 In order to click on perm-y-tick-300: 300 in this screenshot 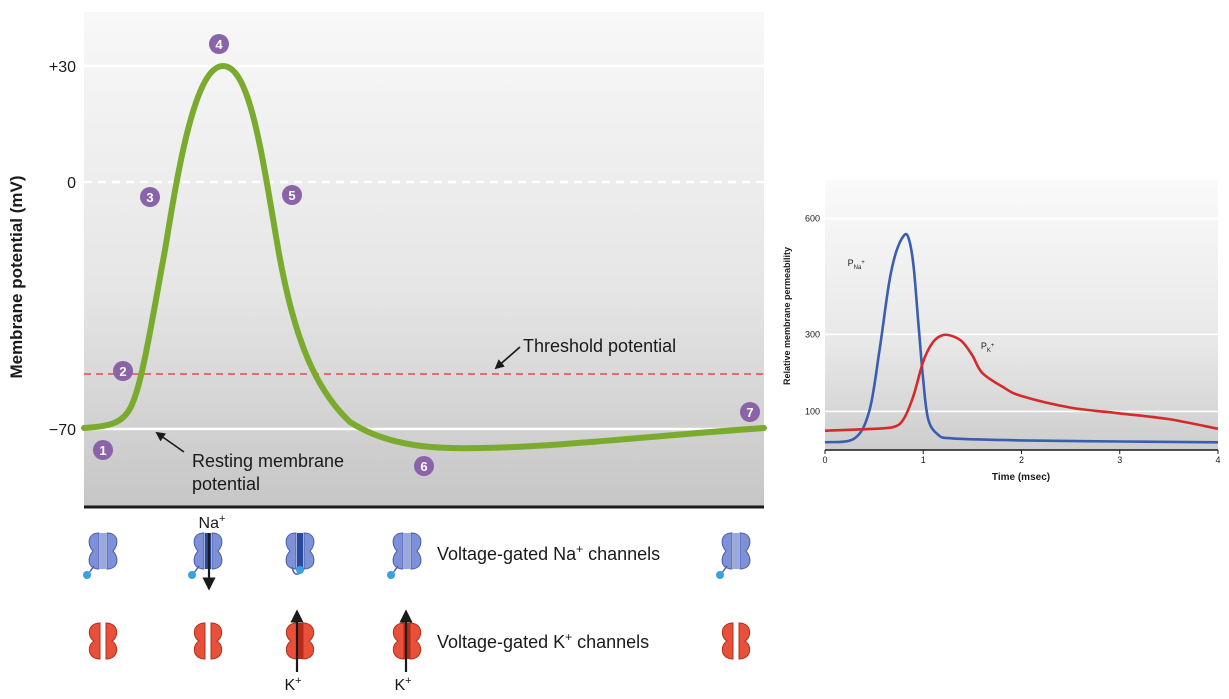, I will do `click(812, 334)`.